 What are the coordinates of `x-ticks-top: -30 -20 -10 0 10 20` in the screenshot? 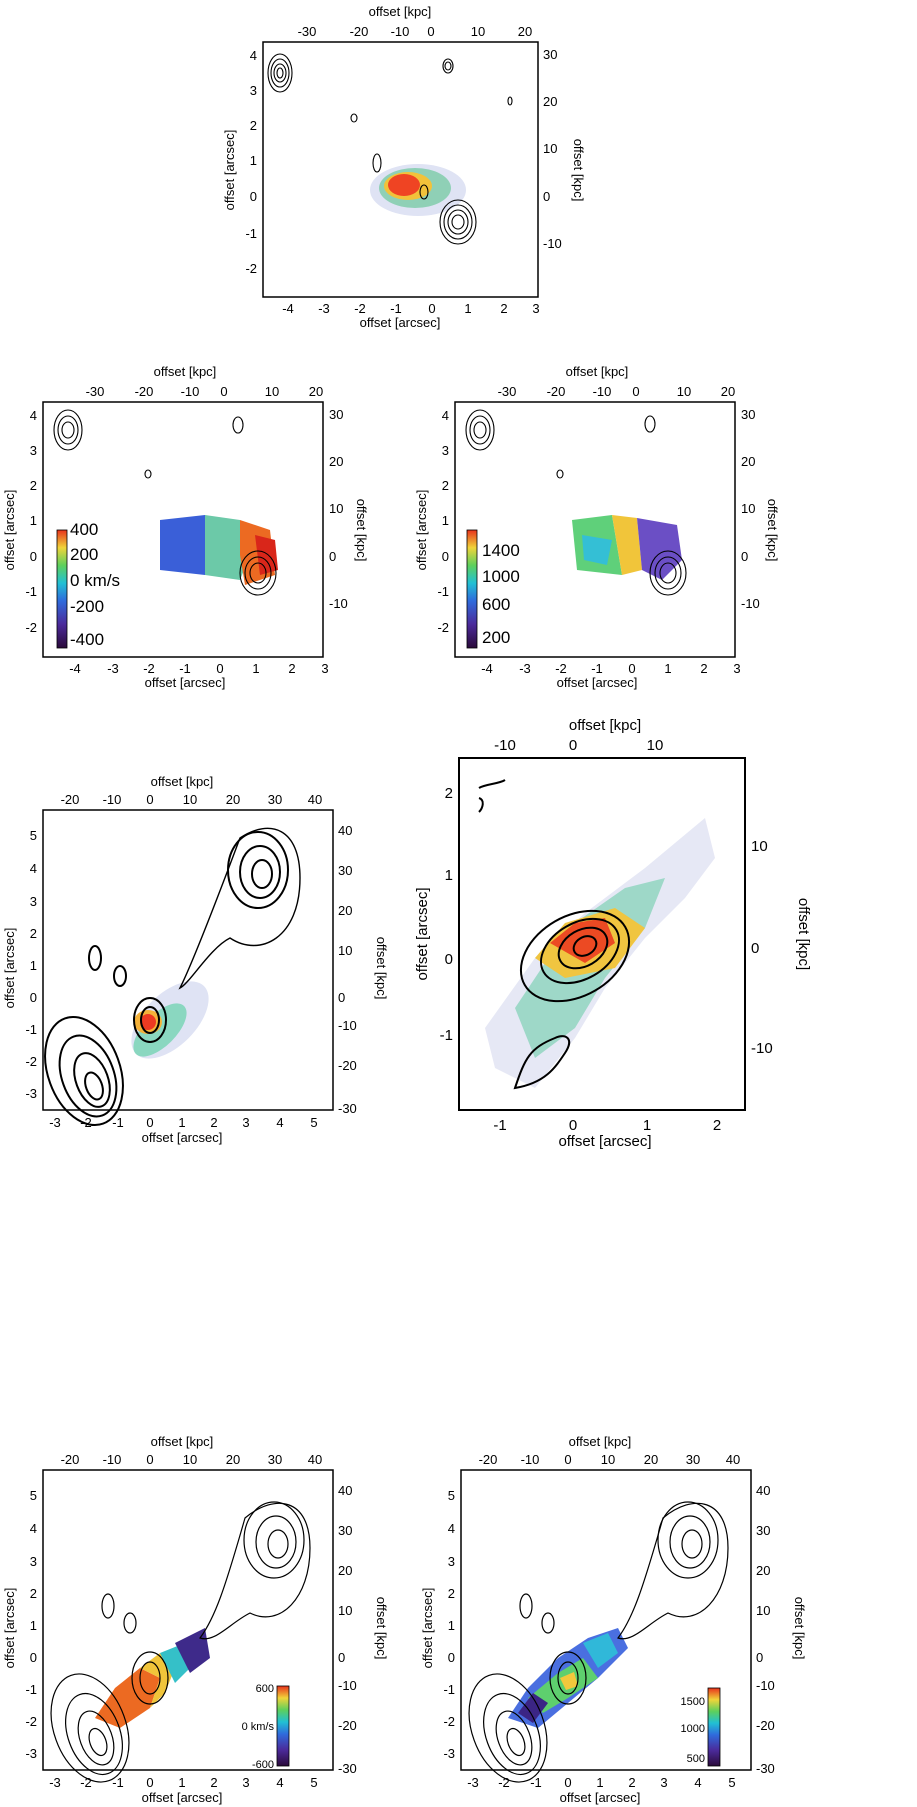 It's located at (415, 31).